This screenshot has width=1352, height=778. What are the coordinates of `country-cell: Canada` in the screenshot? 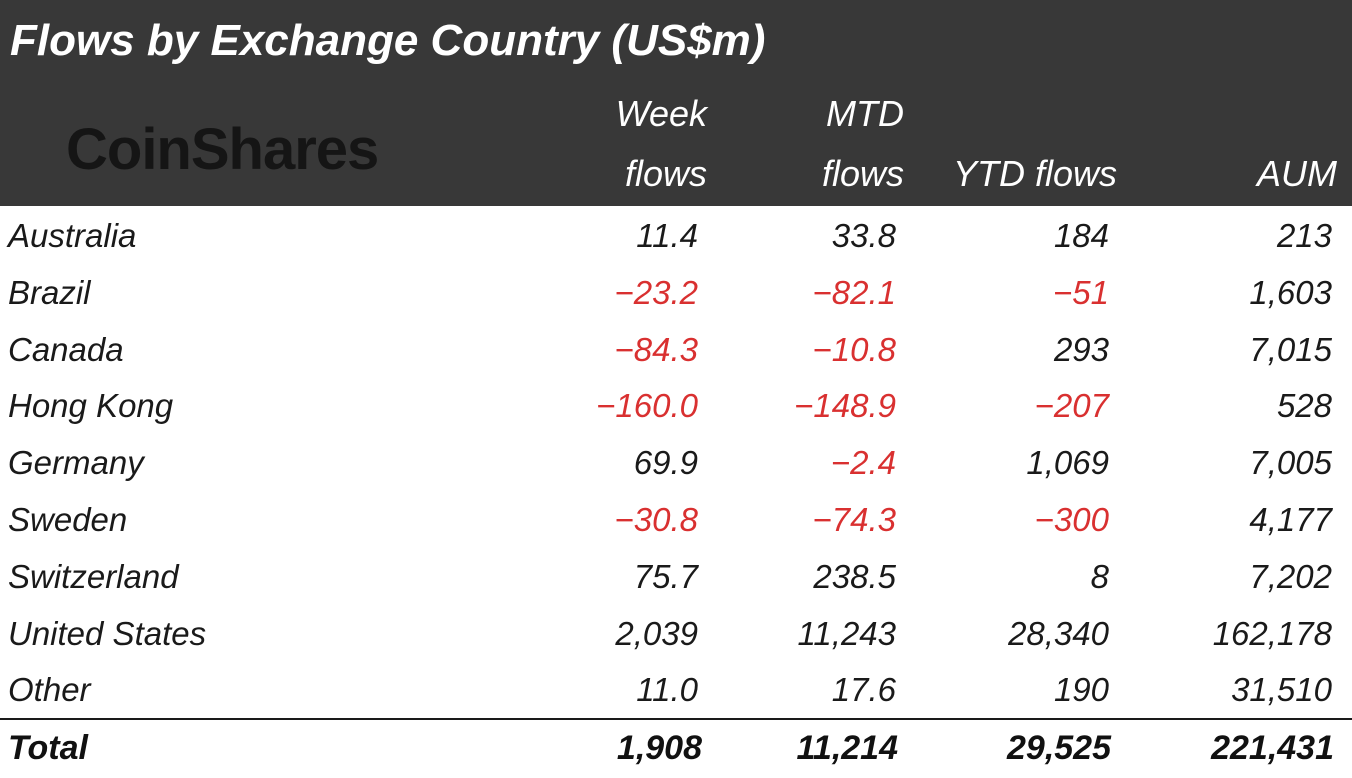 It's located at (66, 349).